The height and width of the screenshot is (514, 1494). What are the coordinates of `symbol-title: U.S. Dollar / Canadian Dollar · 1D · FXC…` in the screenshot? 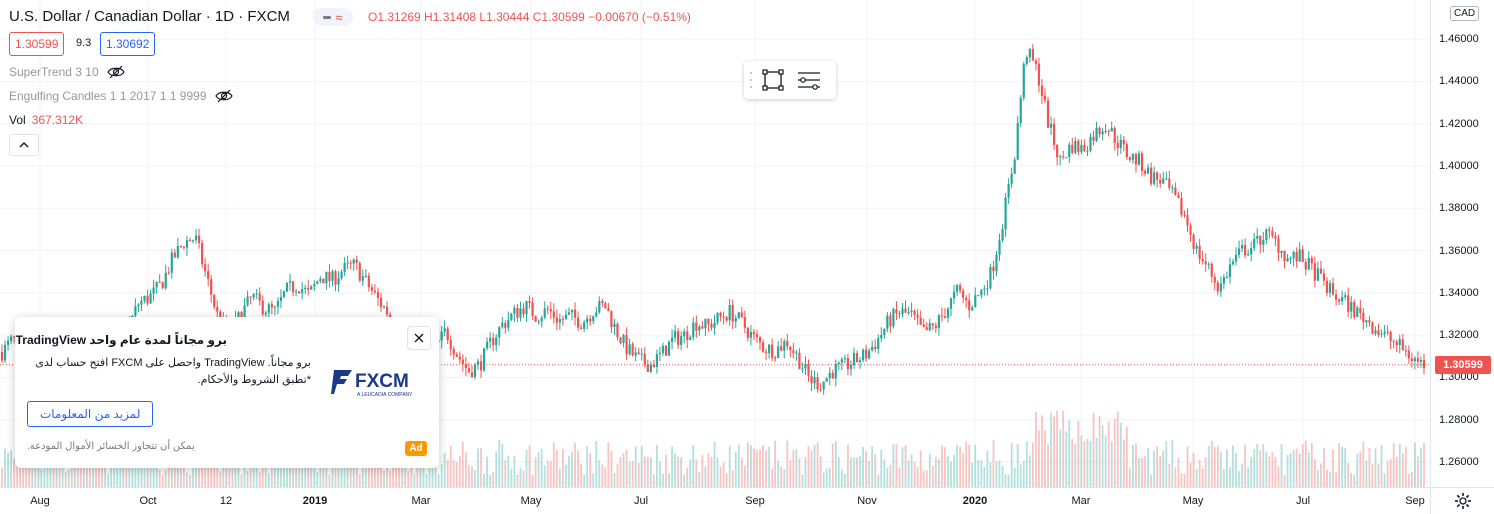 It's located at (149, 16).